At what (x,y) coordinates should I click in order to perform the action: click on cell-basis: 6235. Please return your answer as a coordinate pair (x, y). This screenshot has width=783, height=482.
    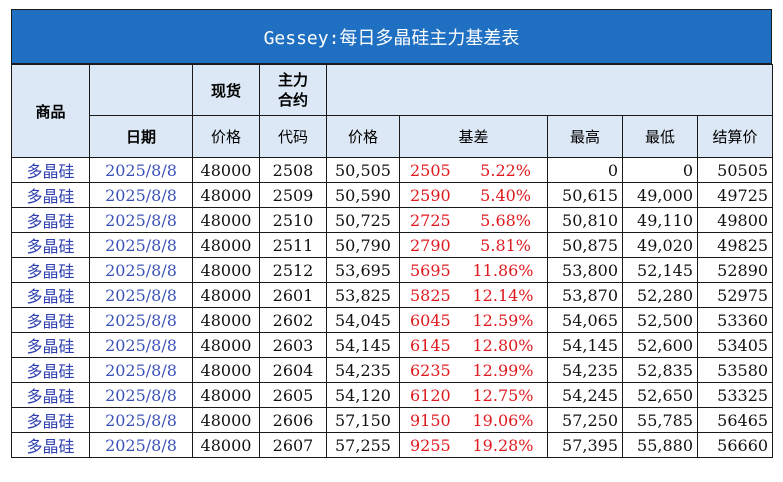
    Looking at the image, I should click on (436, 370).